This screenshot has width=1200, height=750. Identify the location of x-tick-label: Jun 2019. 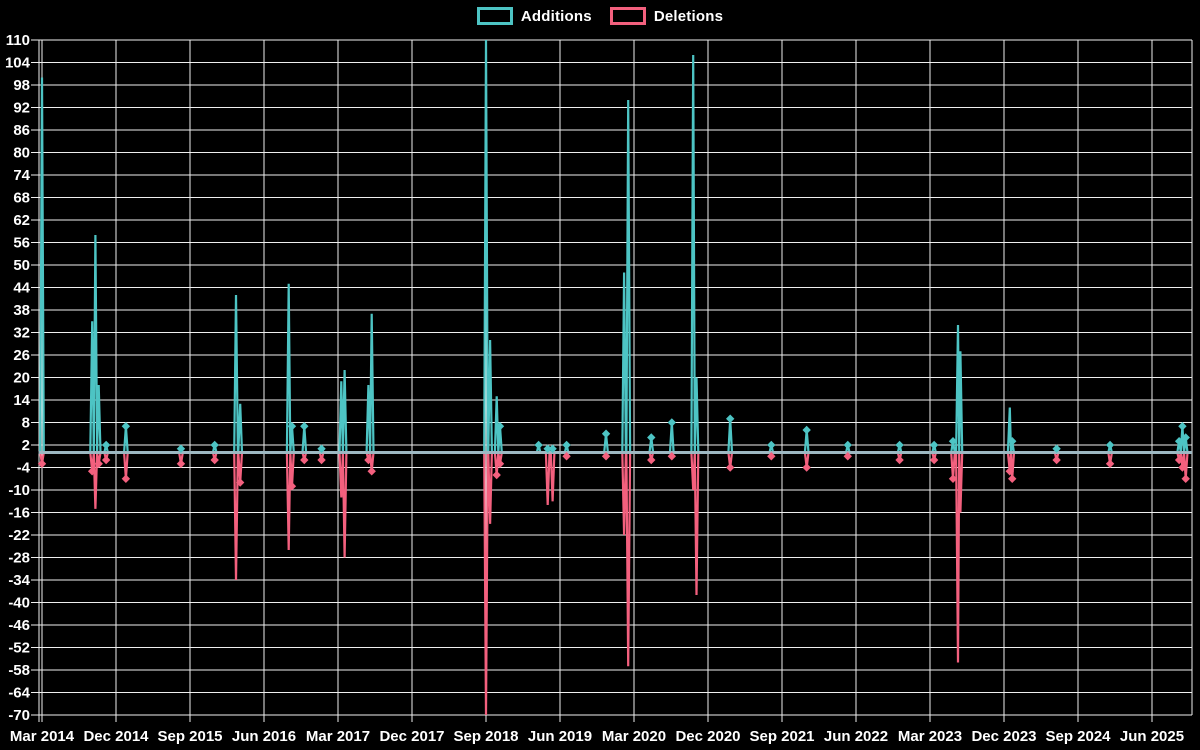
(560, 736).